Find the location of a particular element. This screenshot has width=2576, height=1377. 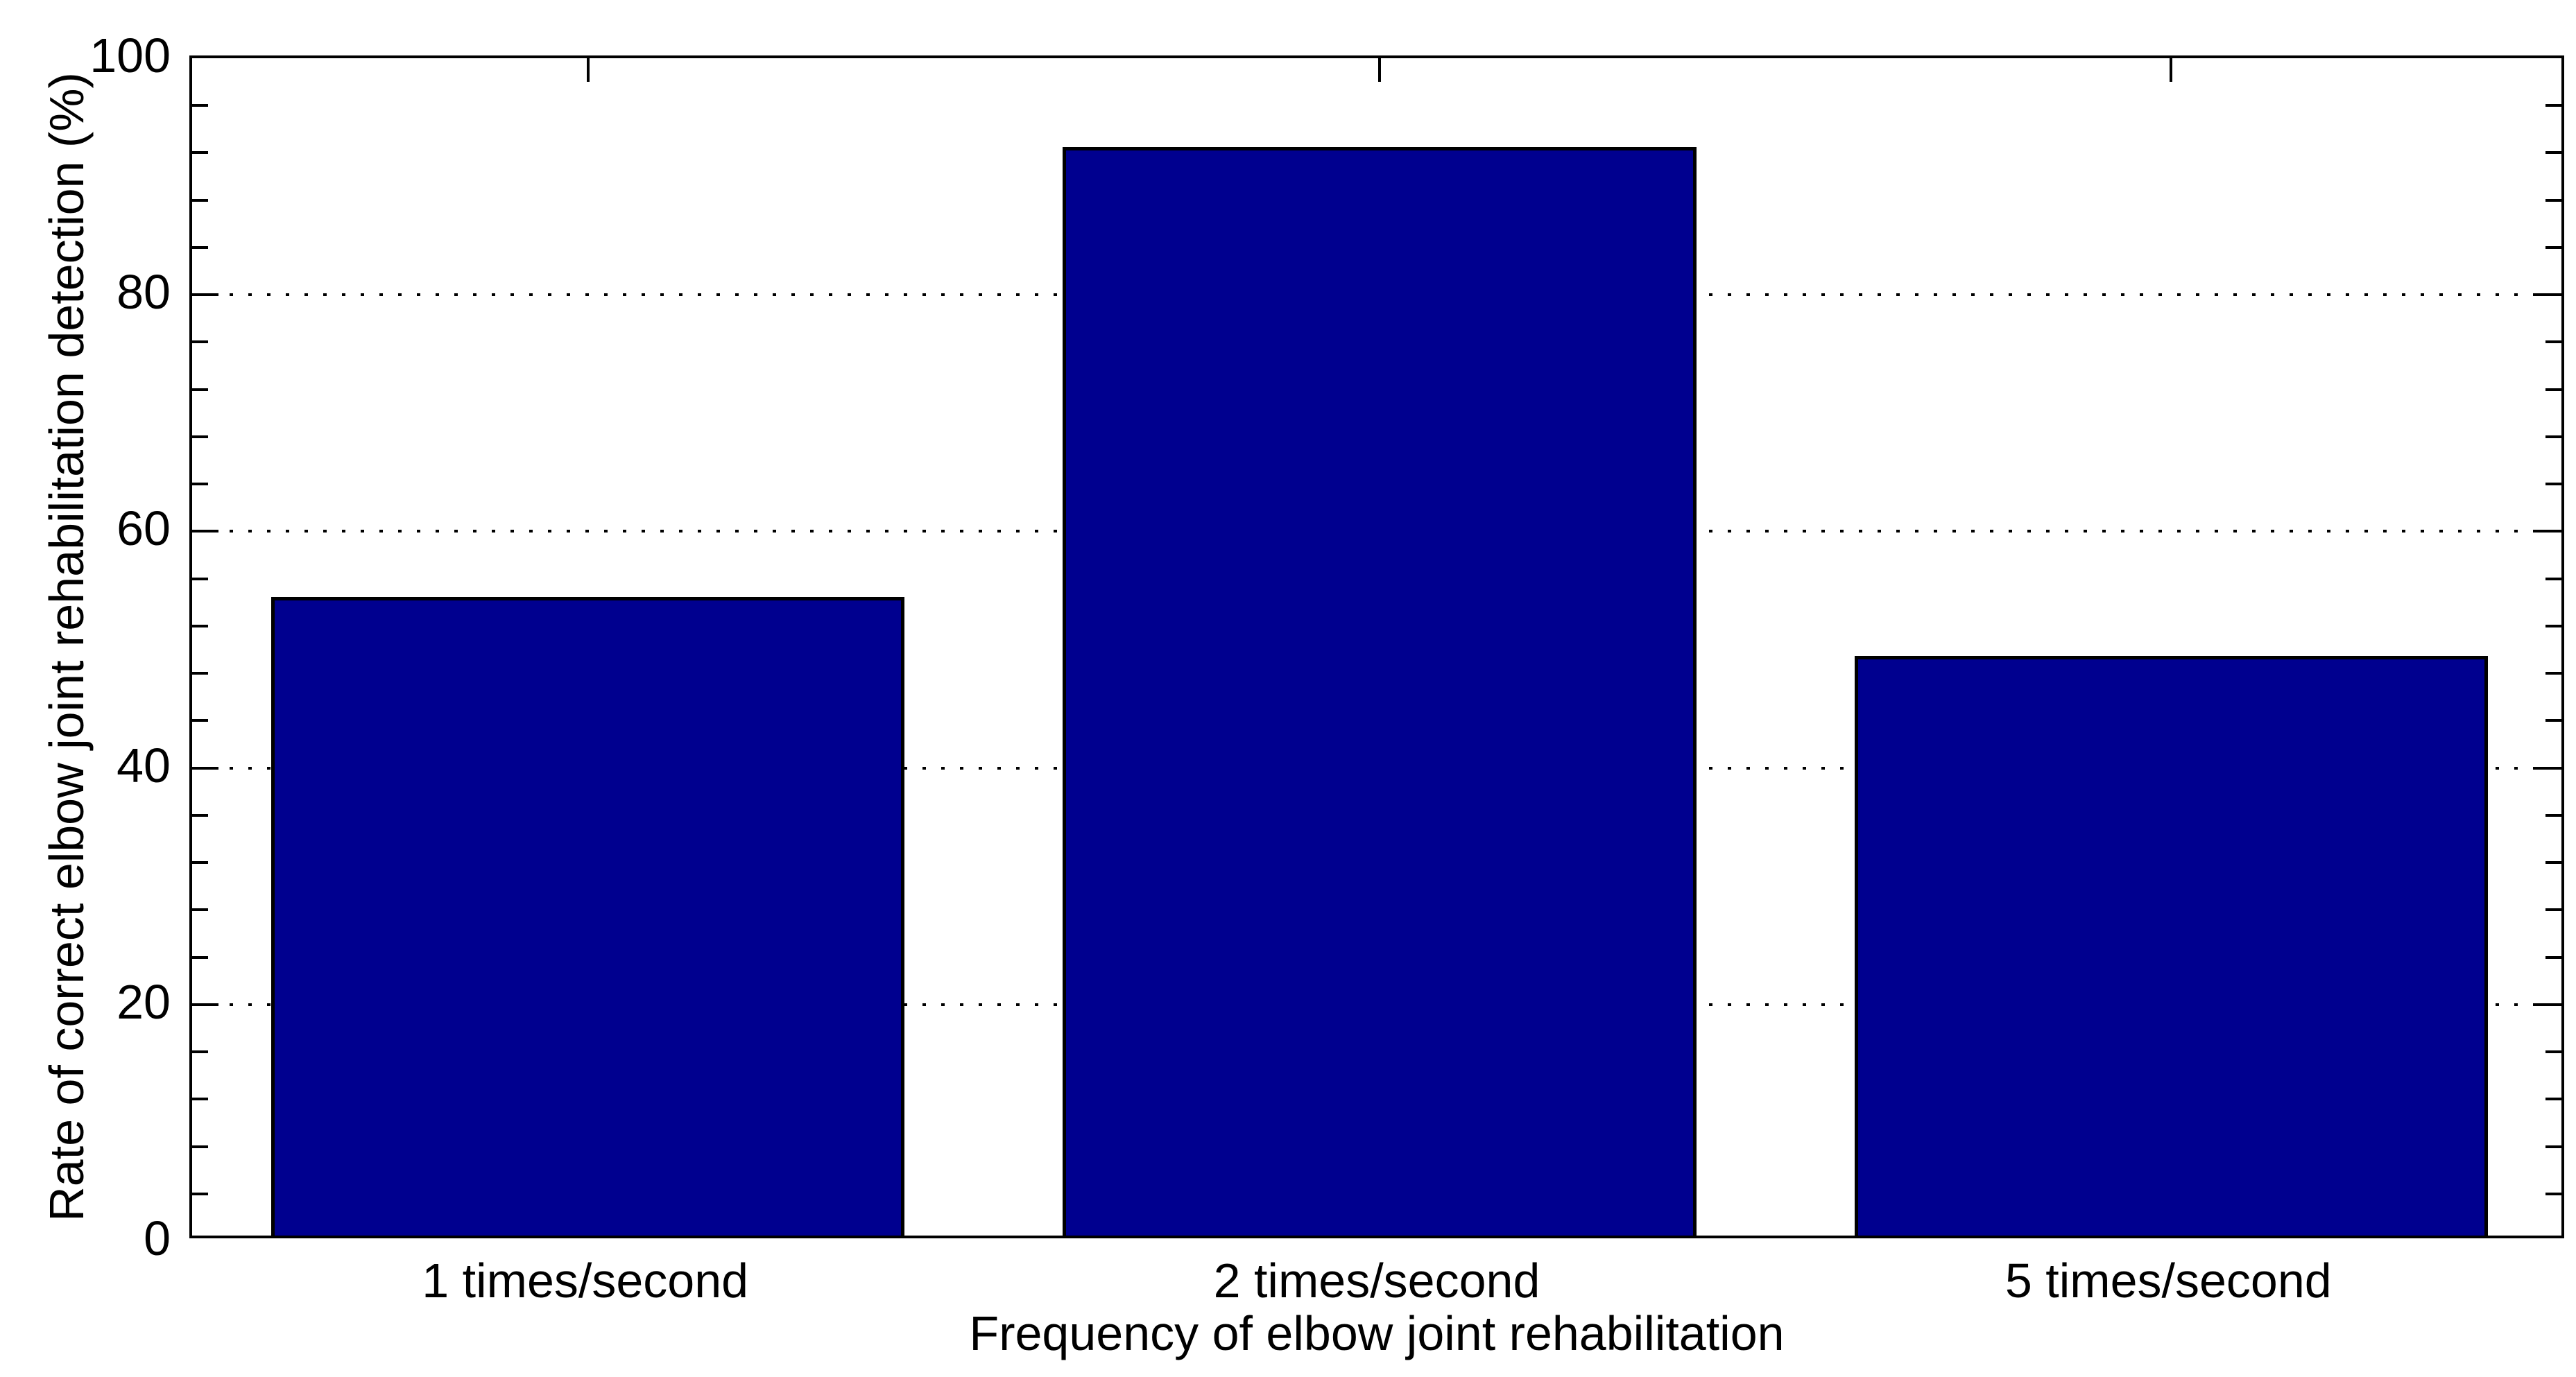

y-tick-label: 0 is located at coordinates (157, 1238).